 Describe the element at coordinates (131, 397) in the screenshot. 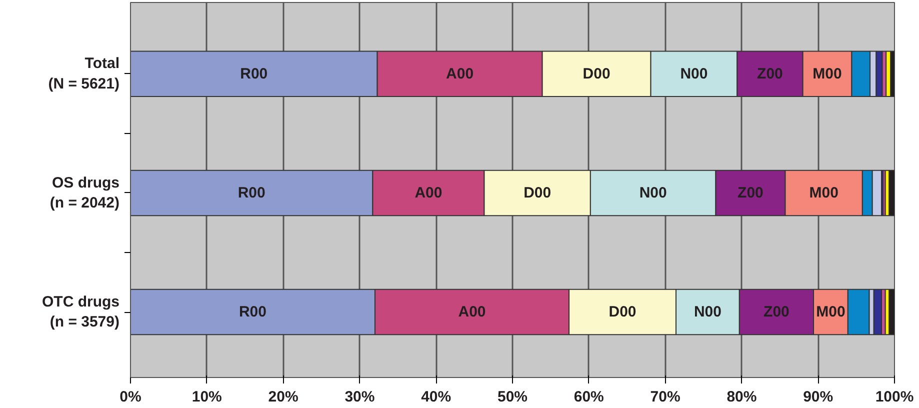

I see `x-tick-label: 0%` at that location.